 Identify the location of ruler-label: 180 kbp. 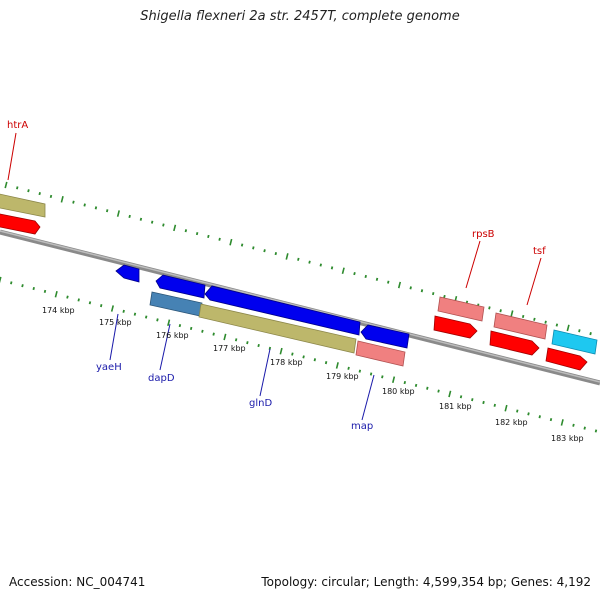
(398, 391).